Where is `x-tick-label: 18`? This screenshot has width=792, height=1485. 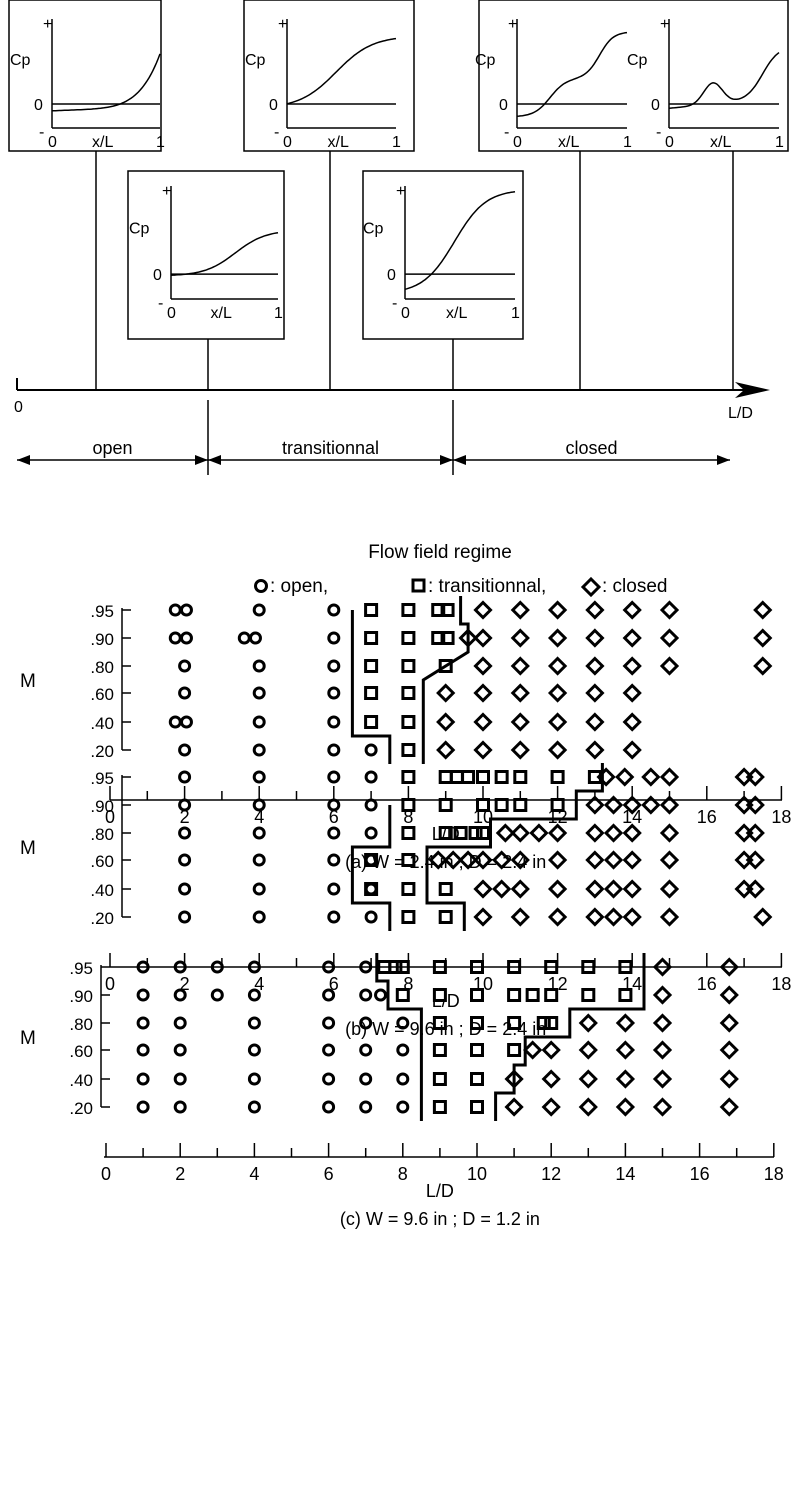 x-tick-label: 18 is located at coordinates (774, 1174).